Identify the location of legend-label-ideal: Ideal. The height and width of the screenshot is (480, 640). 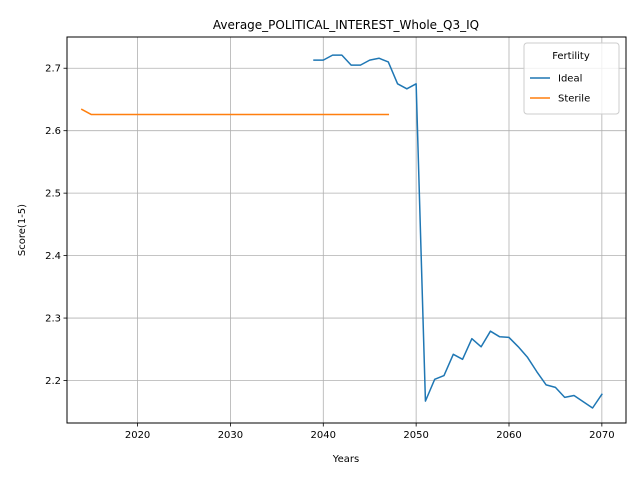
(570, 79).